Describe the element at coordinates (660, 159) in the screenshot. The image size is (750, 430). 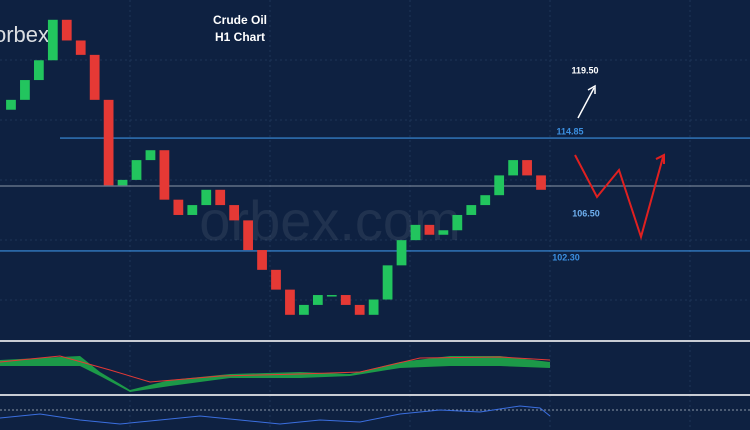
I see `projection-arrow-head` at that location.